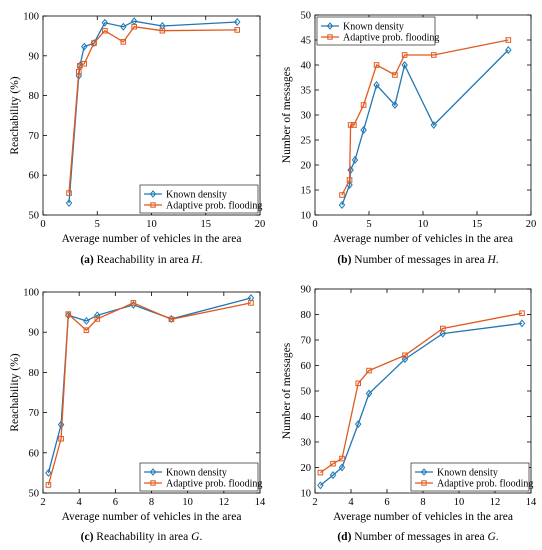 This screenshot has height=550, width=542. I want to click on series-line-known-density, so click(421, 404).